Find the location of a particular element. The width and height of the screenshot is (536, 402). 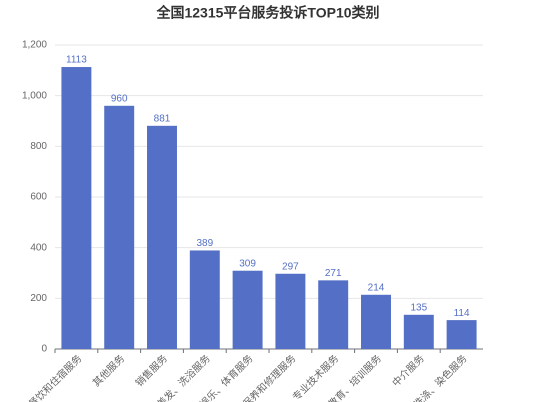

y-tick-label: 0 is located at coordinates (44, 349).